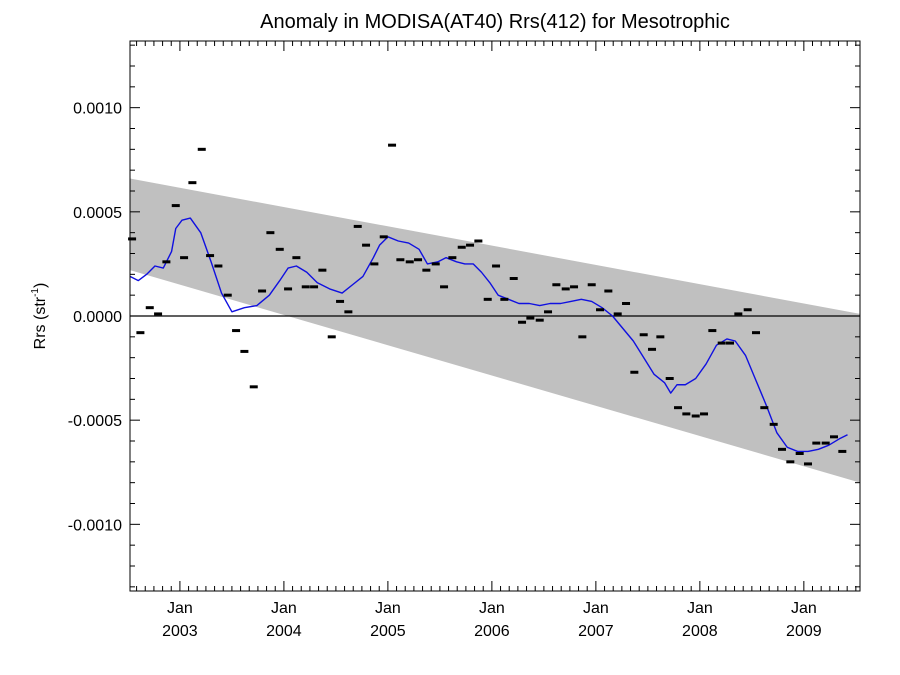 The height and width of the screenshot is (675, 900). I want to click on x-tick-year: 2005, so click(388, 631).